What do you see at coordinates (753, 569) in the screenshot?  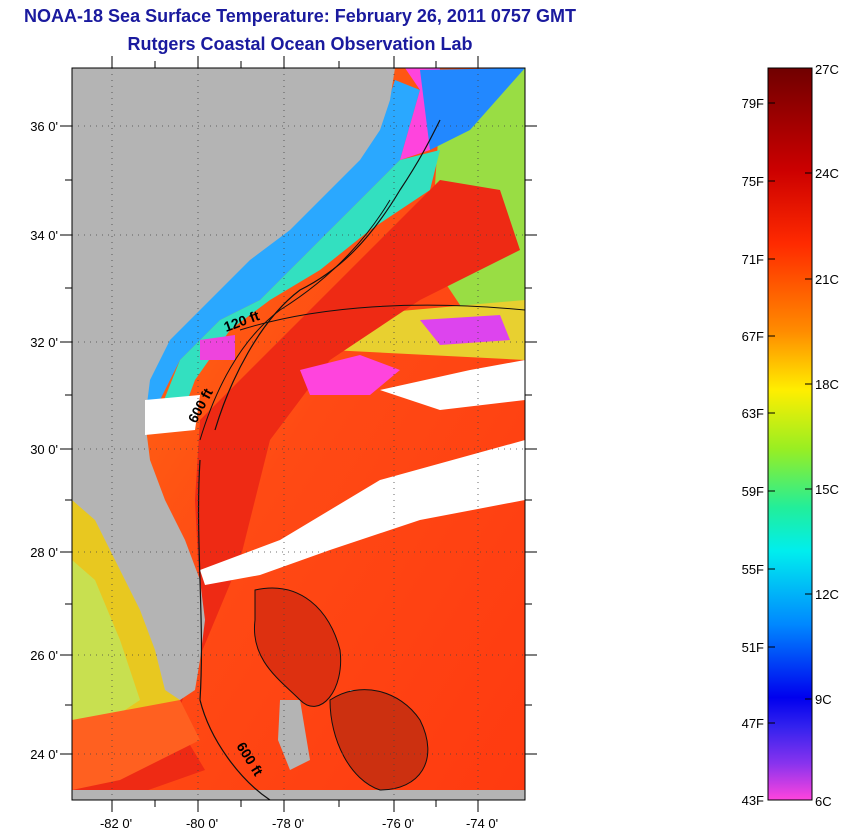 I see `fahrenheit-label: 55F` at bounding box center [753, 569].